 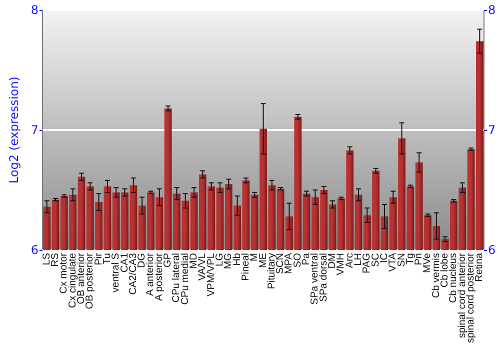 I want to click on x-tick-label: SC, so click(x=376, y=260).